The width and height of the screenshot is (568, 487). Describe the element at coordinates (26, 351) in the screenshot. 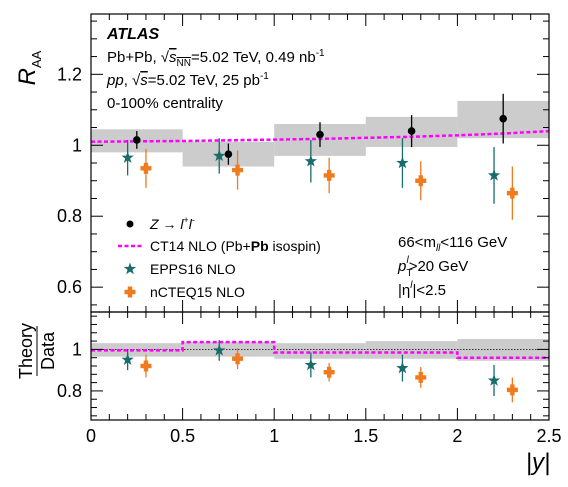

I see `svg-text: Theory` at that location.